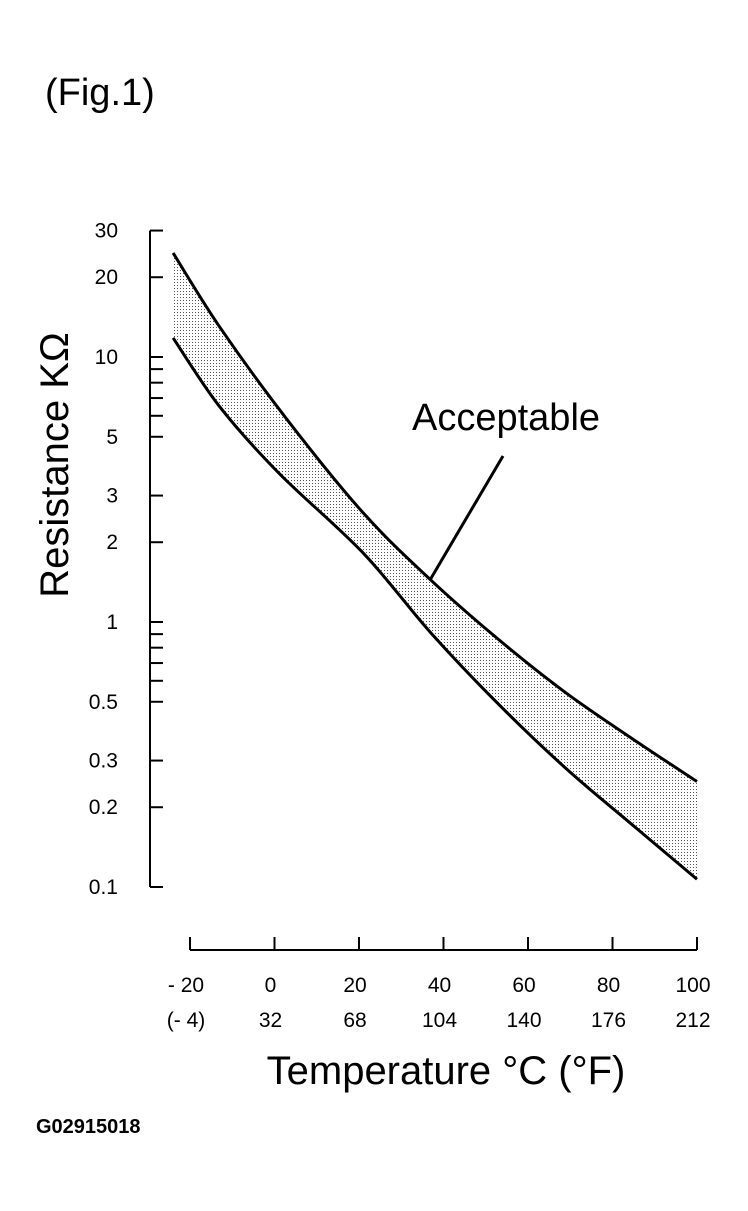  What do you see at coordinates (88, 1127) in the screenshot?
I see `figure-code: G02915018` at bounding box center [88, 1127].